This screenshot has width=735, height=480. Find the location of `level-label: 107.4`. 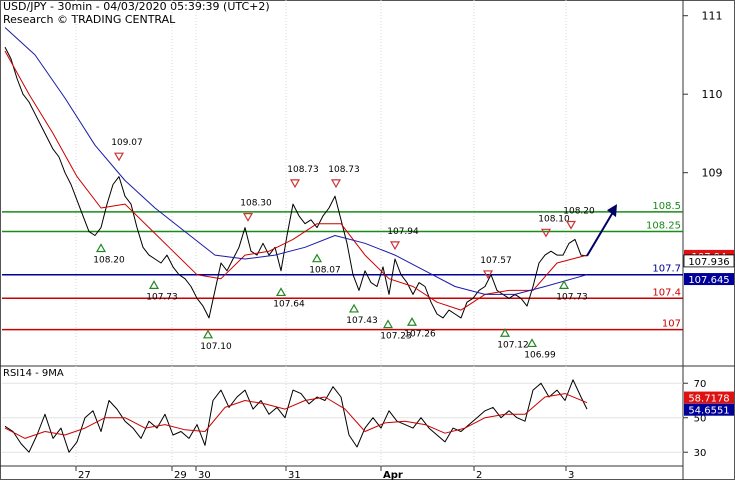

level-label: 107.4 is located at coordinates (666, 292).